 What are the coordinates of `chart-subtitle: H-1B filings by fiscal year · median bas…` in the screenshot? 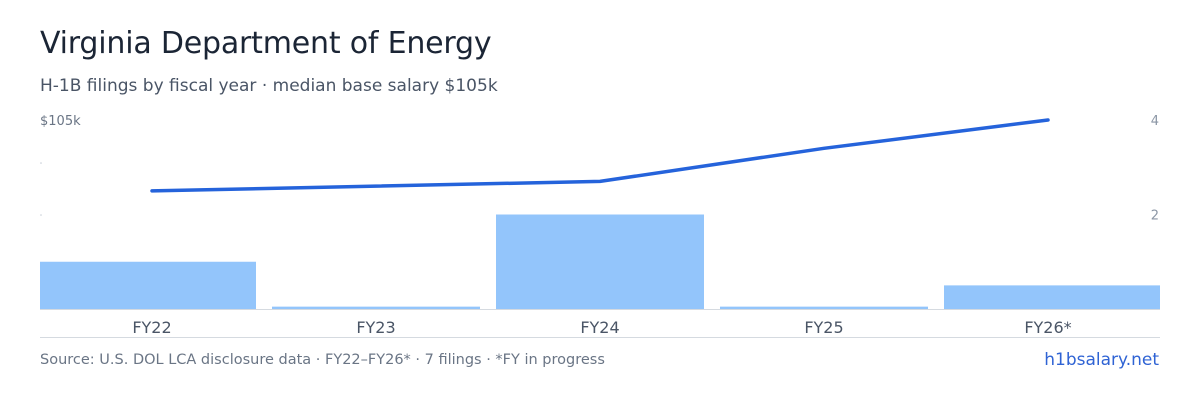 It's located at (269, 86).